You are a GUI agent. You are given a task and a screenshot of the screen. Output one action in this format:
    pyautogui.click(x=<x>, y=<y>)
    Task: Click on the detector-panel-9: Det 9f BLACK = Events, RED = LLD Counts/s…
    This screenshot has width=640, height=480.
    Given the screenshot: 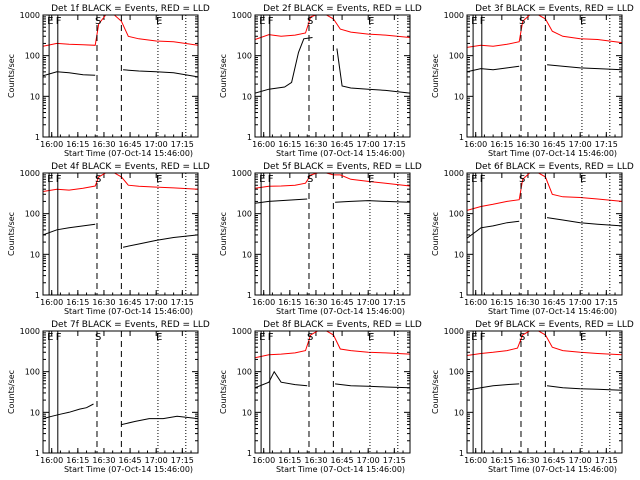 What is the action you would take?
    pyautogui.click(x=532, y=397)
    